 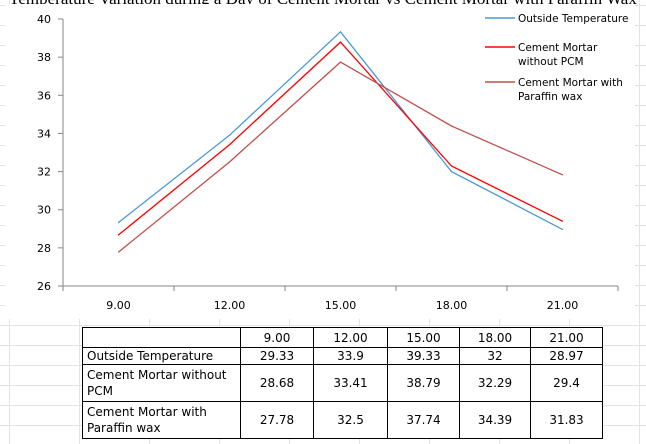 What do you see at coordinates (350, 337) in the screenshot?
I see `header-cell: 12.00` at bounding box center [350, 337].